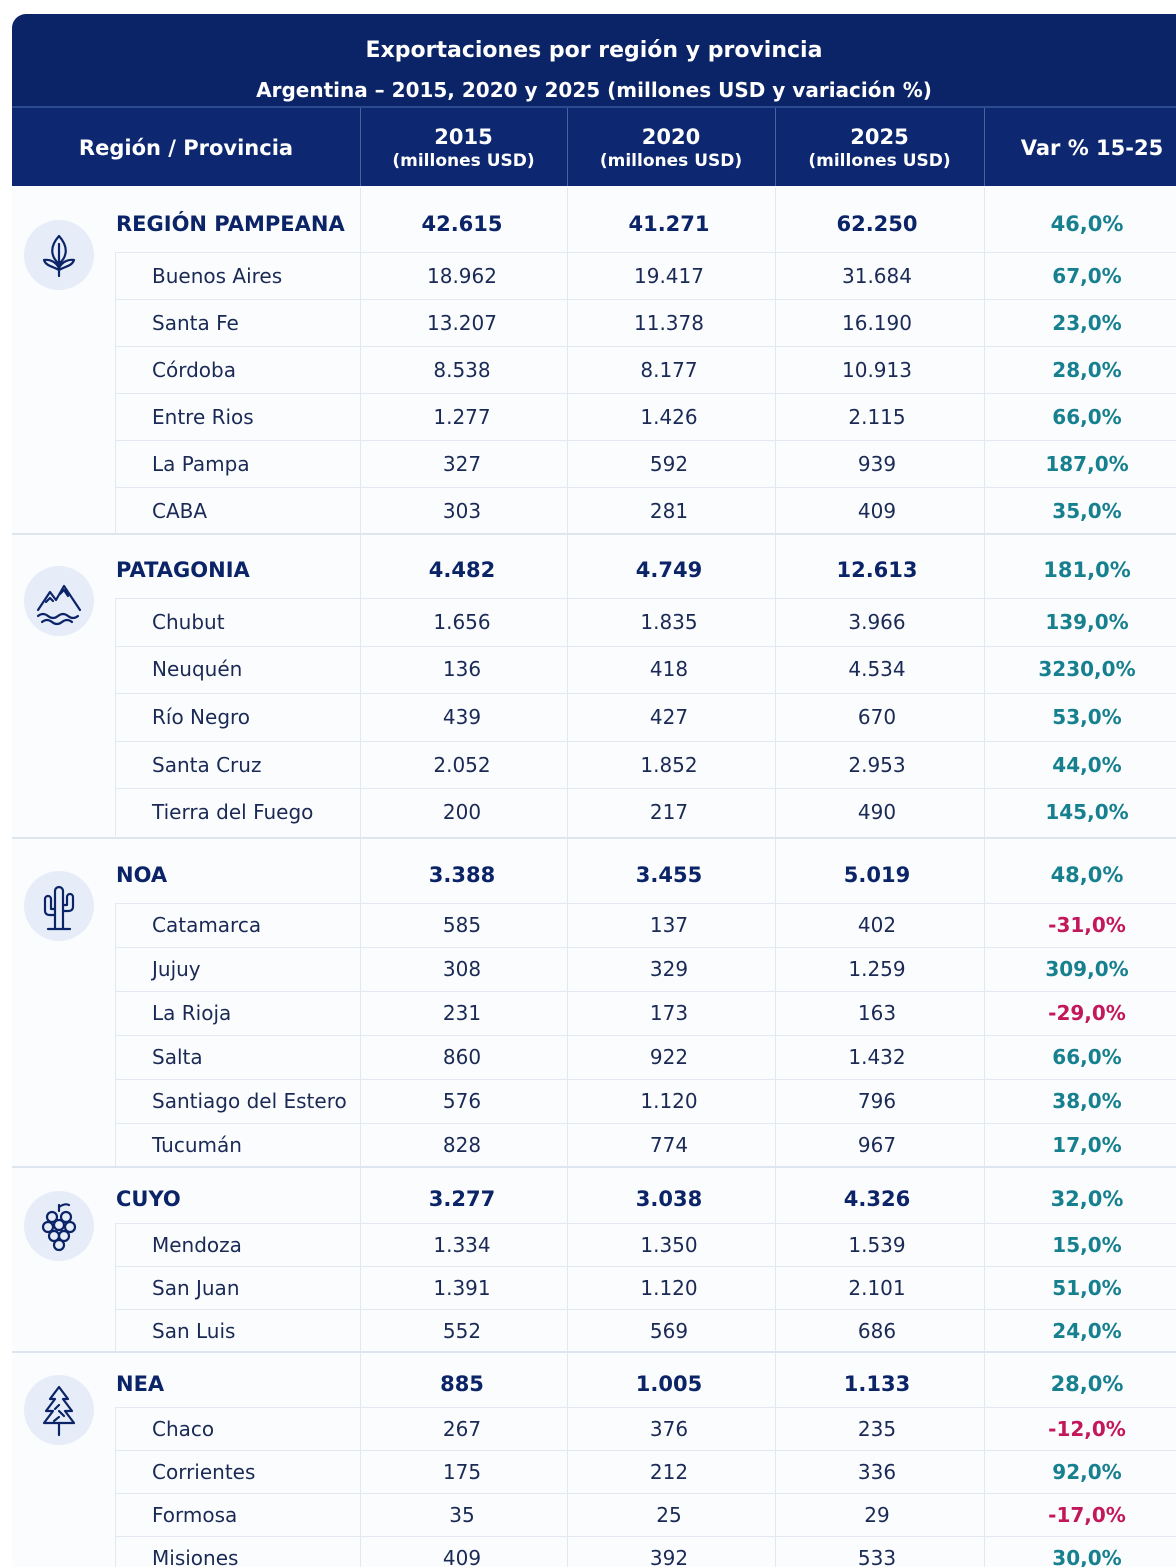  I want to click on column-header: Región / Provincia, so click(186, 148).